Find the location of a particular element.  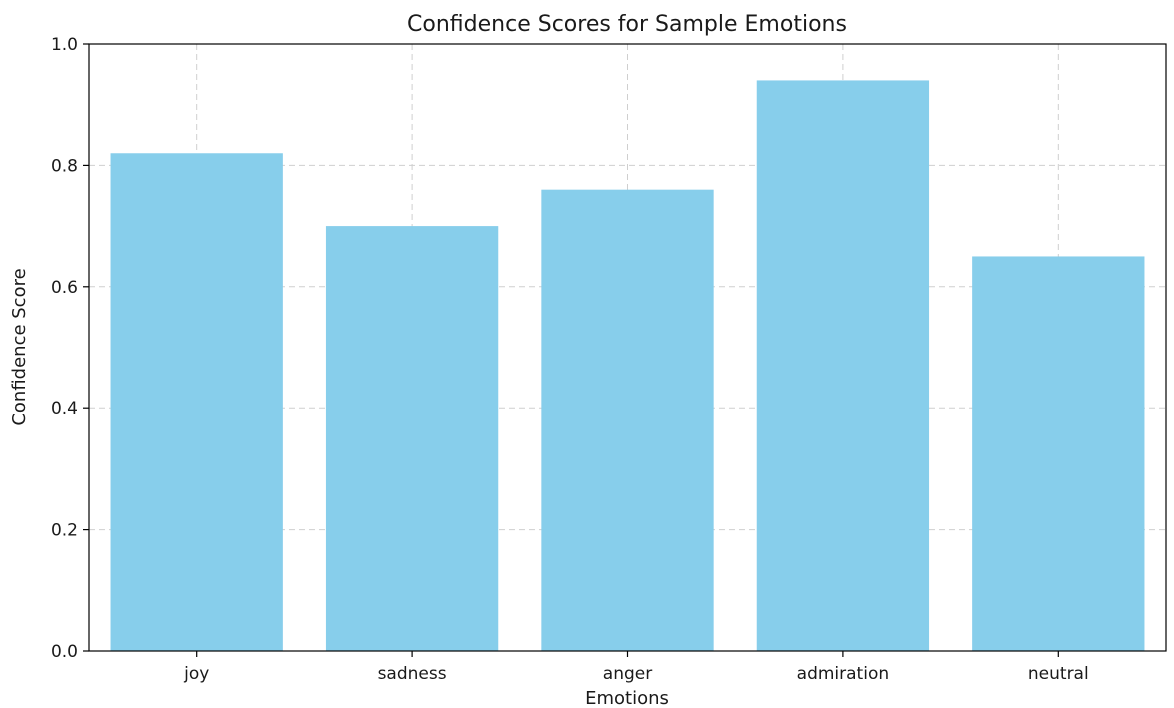

y-tick-label: 0.6 is located at coordinates (64, 288).